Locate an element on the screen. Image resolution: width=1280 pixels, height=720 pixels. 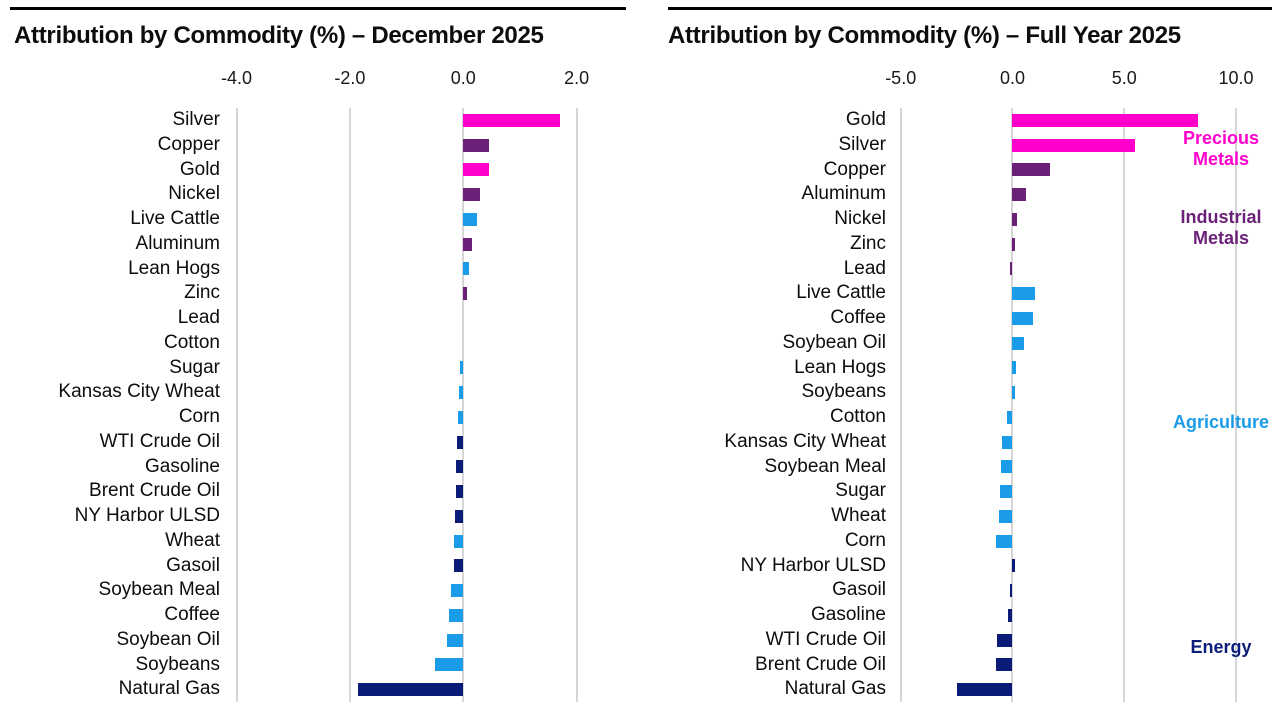
legend-precious: Precious Metals is located at coordinates (1213, 149).